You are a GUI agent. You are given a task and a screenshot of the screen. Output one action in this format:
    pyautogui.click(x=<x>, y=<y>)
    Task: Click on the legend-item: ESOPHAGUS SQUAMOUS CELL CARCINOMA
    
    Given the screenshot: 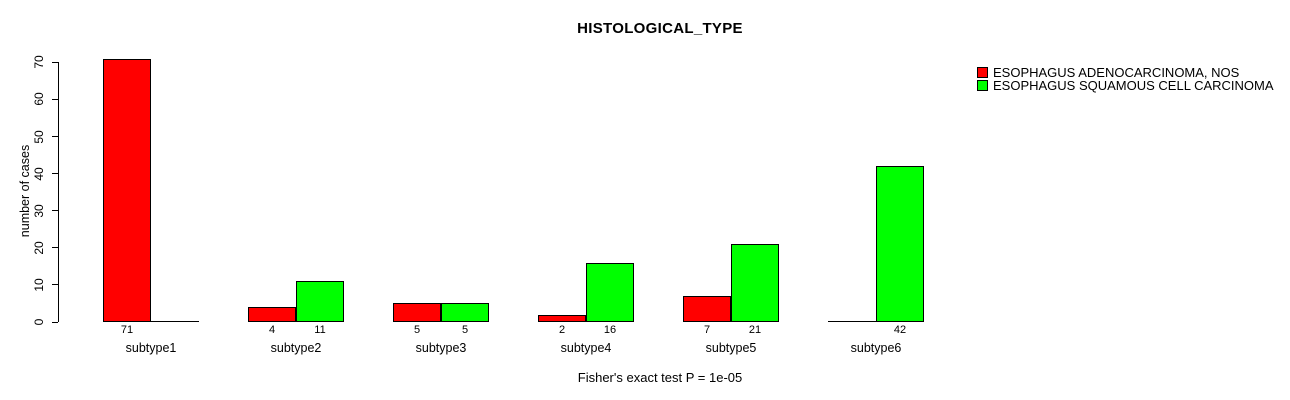 What is the action you would take?
    pyautogui.click(x=1125, y=85)
    